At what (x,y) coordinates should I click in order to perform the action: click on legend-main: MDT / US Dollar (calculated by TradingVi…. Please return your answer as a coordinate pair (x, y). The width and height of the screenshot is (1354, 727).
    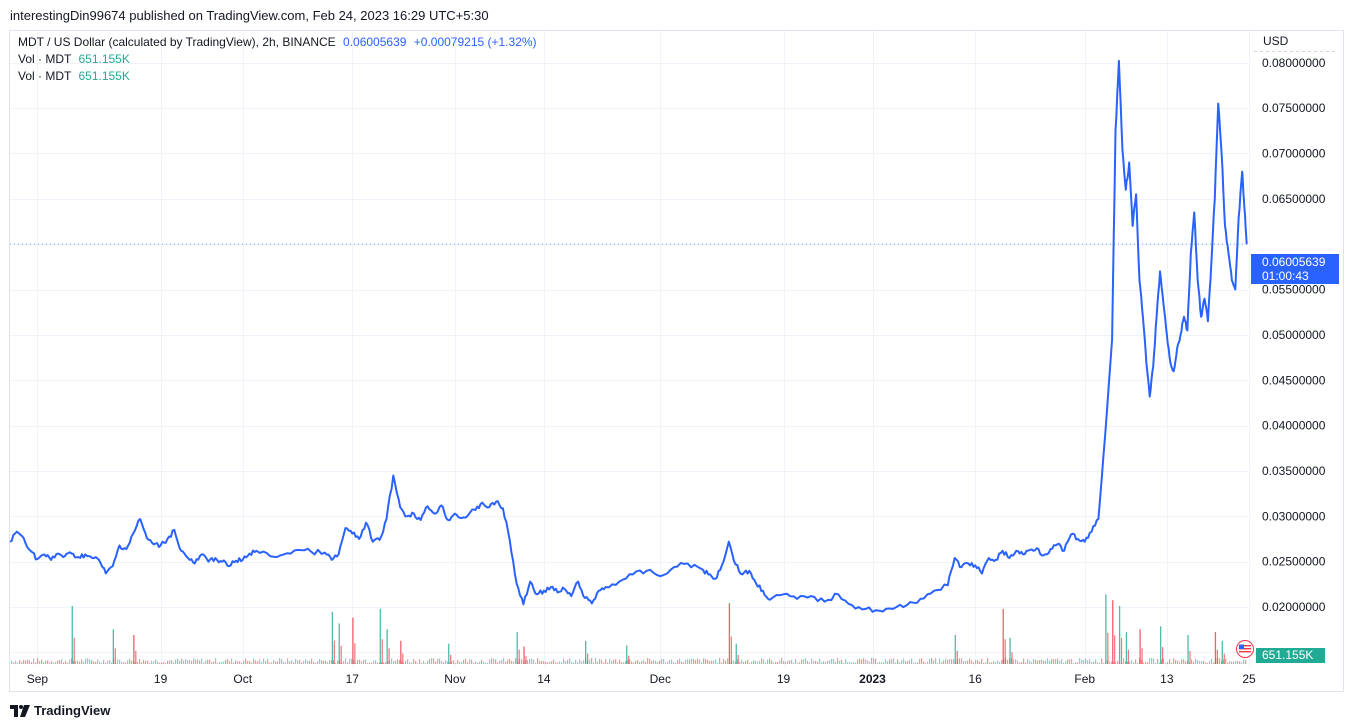
    Looking at the image, I should click on (277, 42).